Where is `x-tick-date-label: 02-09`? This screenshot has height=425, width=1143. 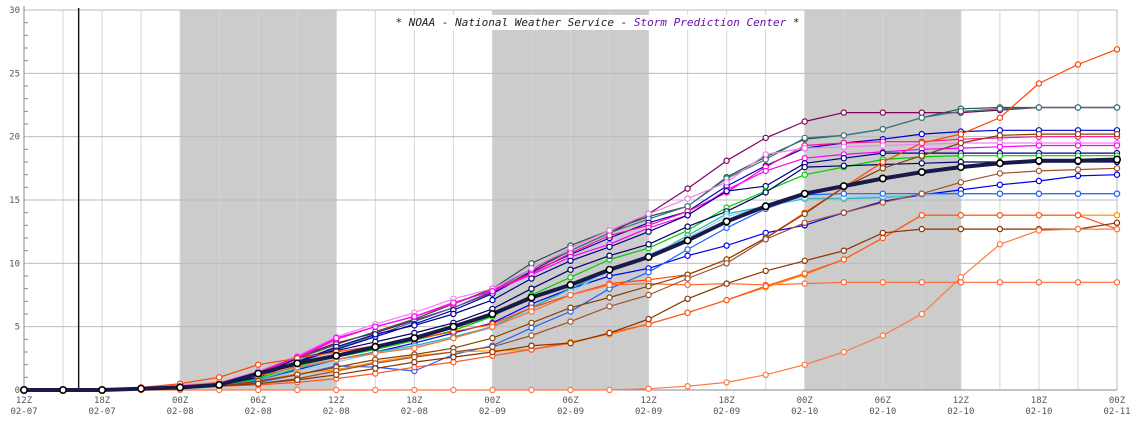
x-tick-date-label: 02-09 is located at coordinates (648, 412).